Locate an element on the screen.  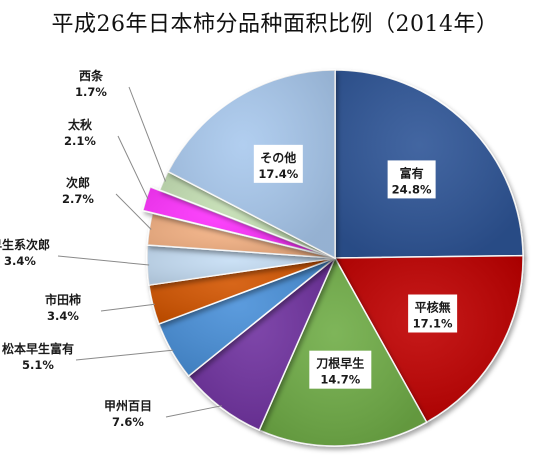
chart-title: 平成26年日本柿分品种面积比例（2014年） is located at coordinates (275, 24).